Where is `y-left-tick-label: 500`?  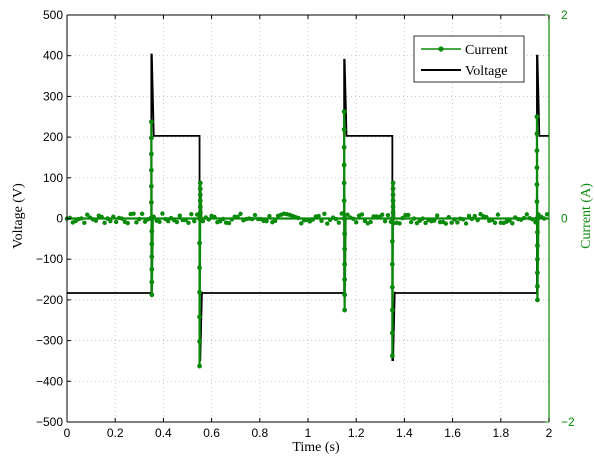 y-left-tick-label: 500 is located at coordinates (53, 15).